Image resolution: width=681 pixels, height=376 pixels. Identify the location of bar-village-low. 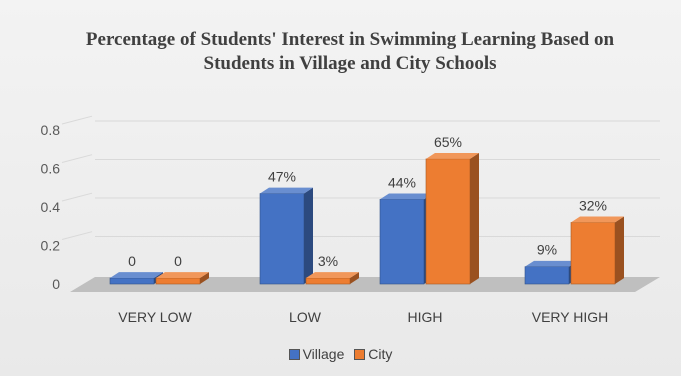
(286, 236).